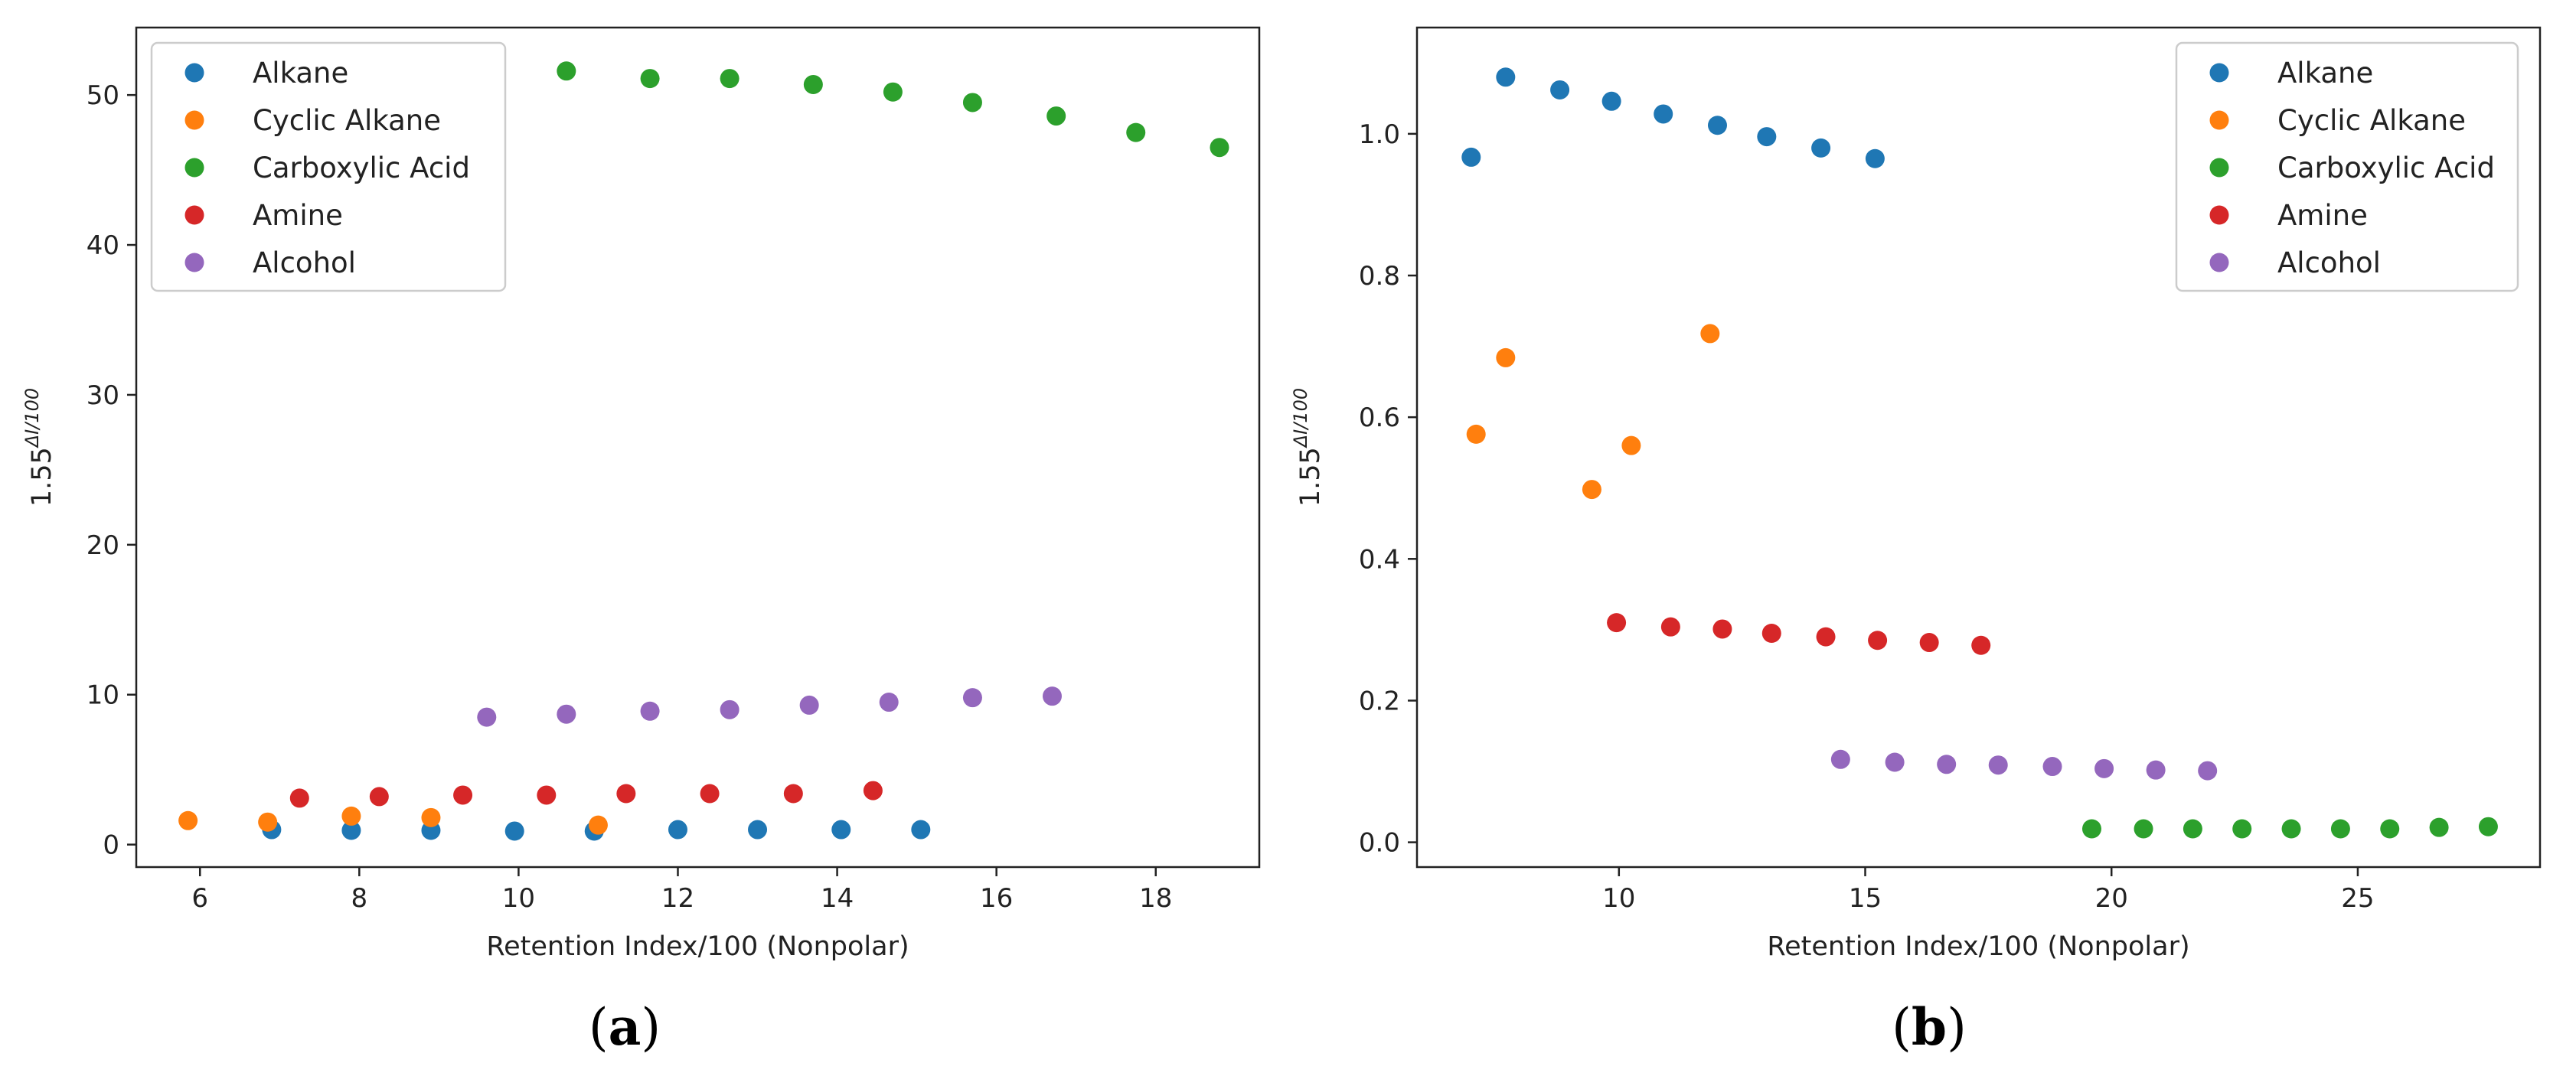 This screenshot has height=1076, width=2576. I want to click on x-tick-label: 16, so click(996, 898).